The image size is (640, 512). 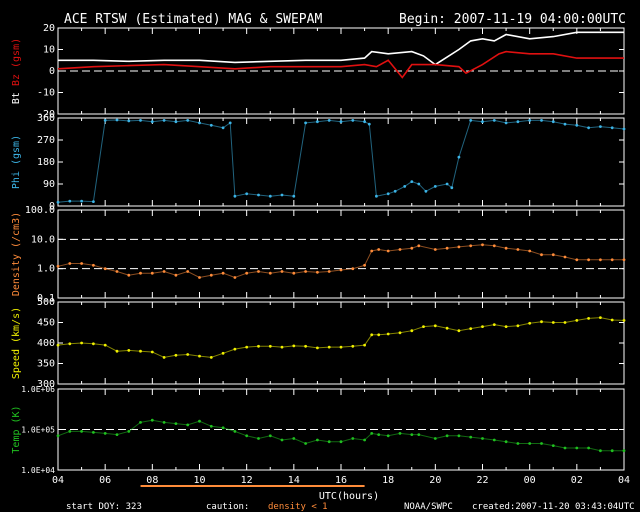 I want to click on temp-ytick-label: 1.0E+05, so click(x=38, y=430).